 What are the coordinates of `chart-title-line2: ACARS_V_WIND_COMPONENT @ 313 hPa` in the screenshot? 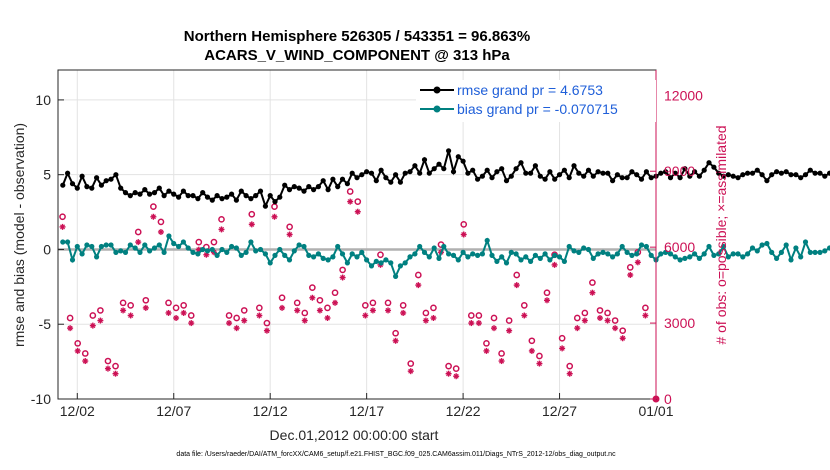 It's located at (357, 55).